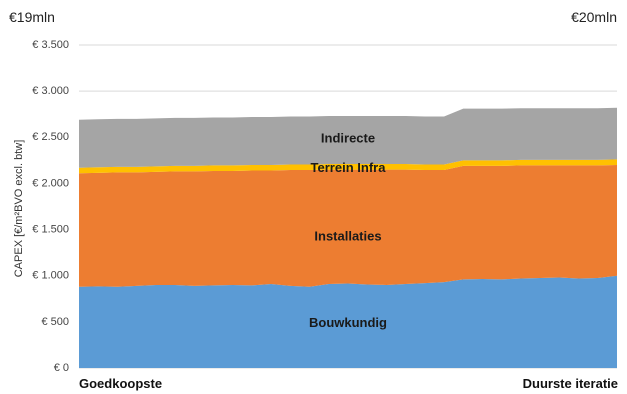 Image resolution: width=627 pixels, height=394 pixels. I want to click on series-label-indirecte: Indirecte, so click(348, 138).